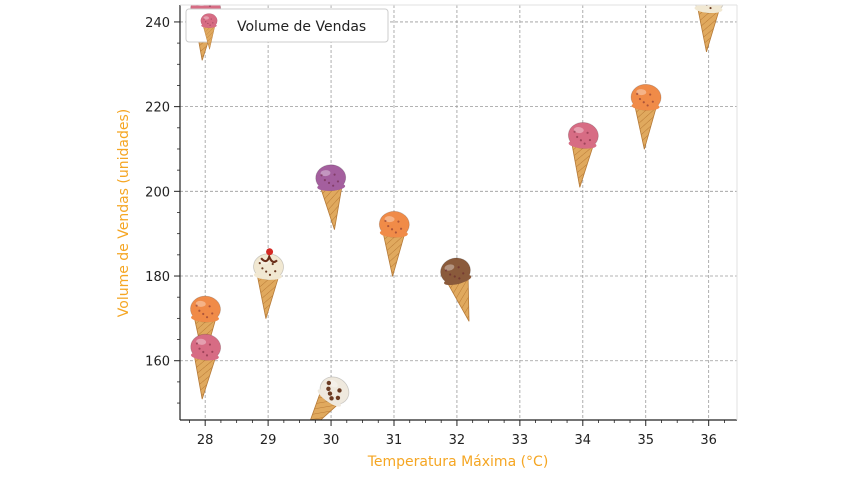  What do you see at coordinates (520, 440) in the screenshot?
I see `x-tick-label: 33` at bounding box center [520, 440].